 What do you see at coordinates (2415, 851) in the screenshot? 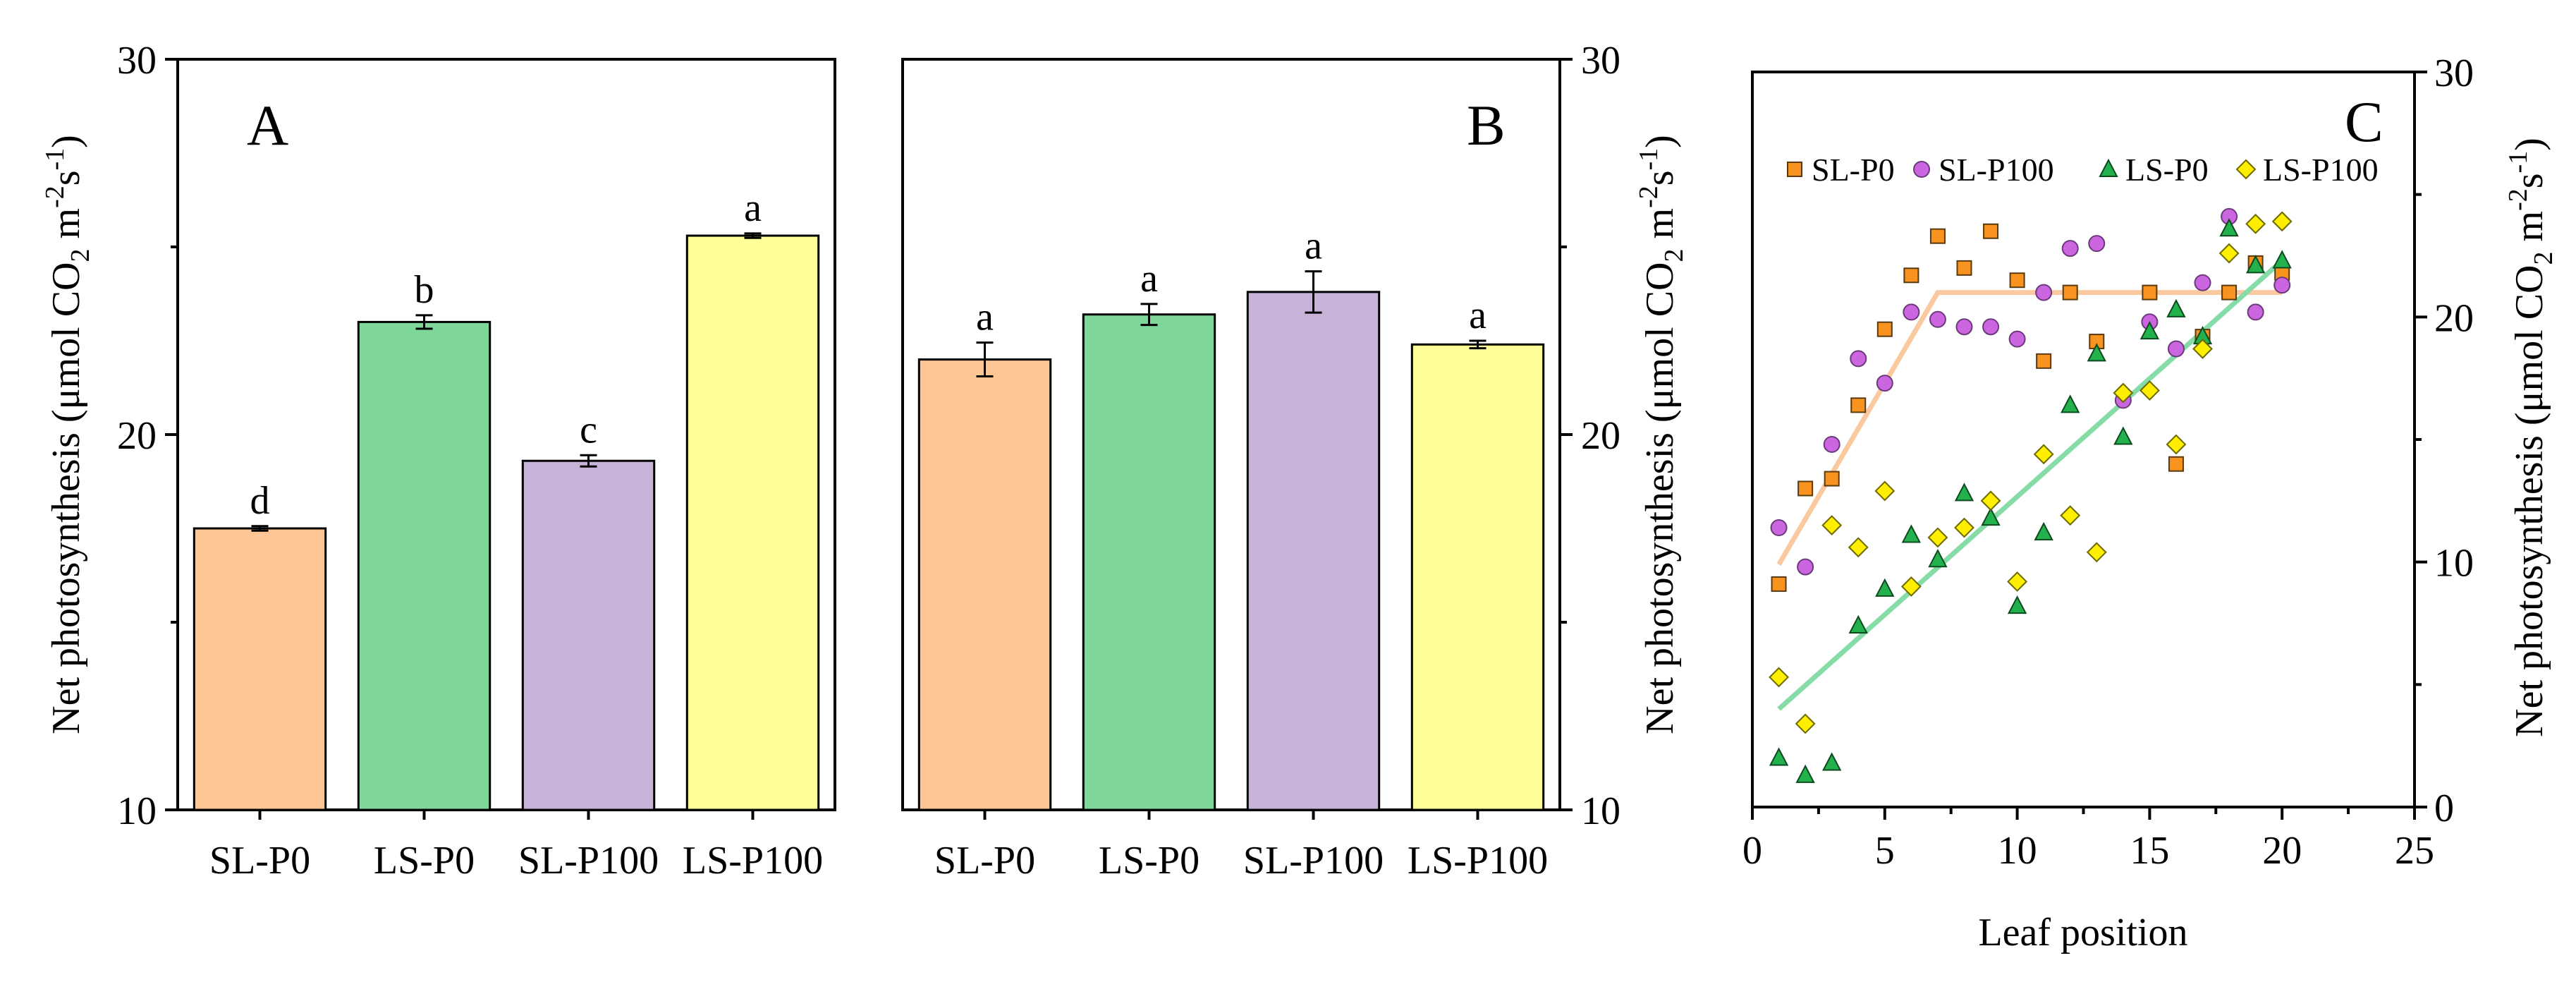
I see `panel-c-x-tick-label: 25` at bounding box center [2415, 851].